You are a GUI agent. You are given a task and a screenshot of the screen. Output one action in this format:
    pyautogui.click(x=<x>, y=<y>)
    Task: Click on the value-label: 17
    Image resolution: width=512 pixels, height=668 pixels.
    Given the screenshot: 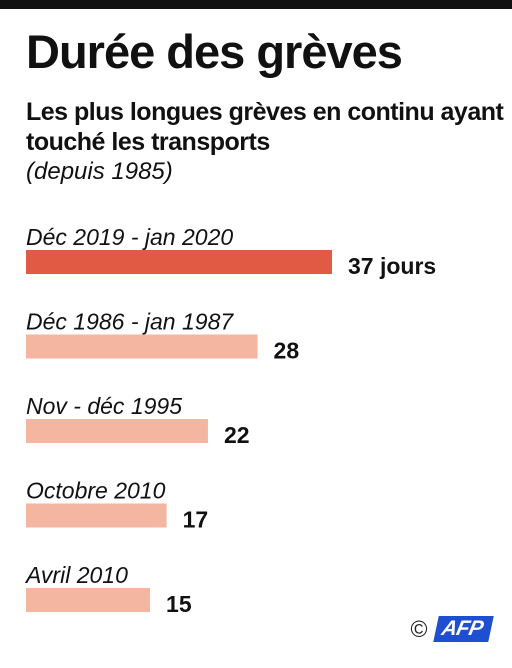 What is the action you would take?
    pyautogui.click(x=196, y=520)
    